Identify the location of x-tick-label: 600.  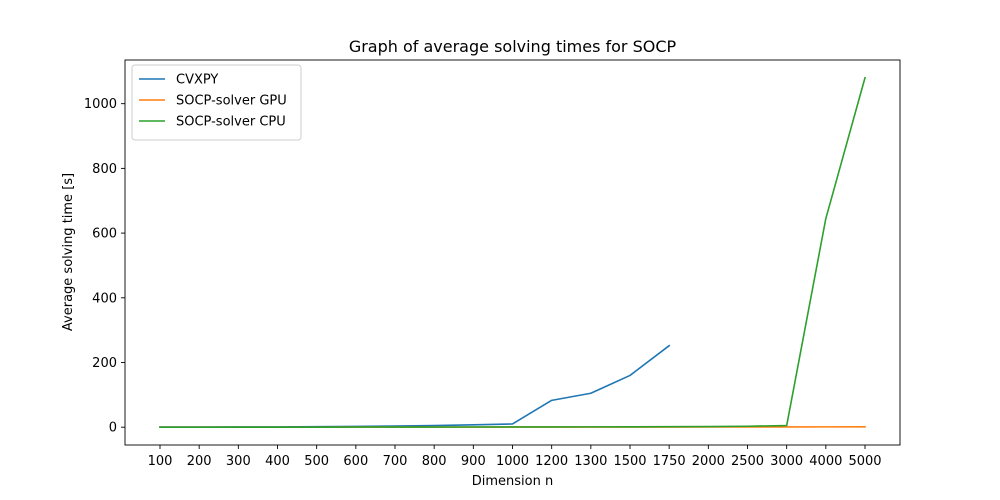
(355, 461).